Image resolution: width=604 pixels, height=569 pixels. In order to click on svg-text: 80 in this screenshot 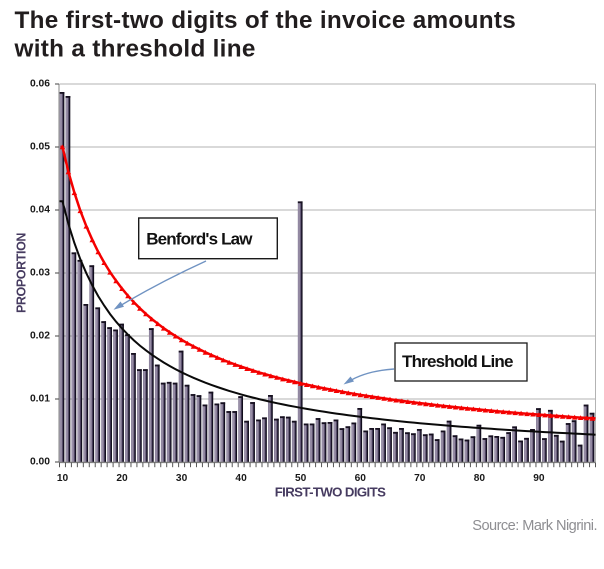, I will do `click(480, 478)`.